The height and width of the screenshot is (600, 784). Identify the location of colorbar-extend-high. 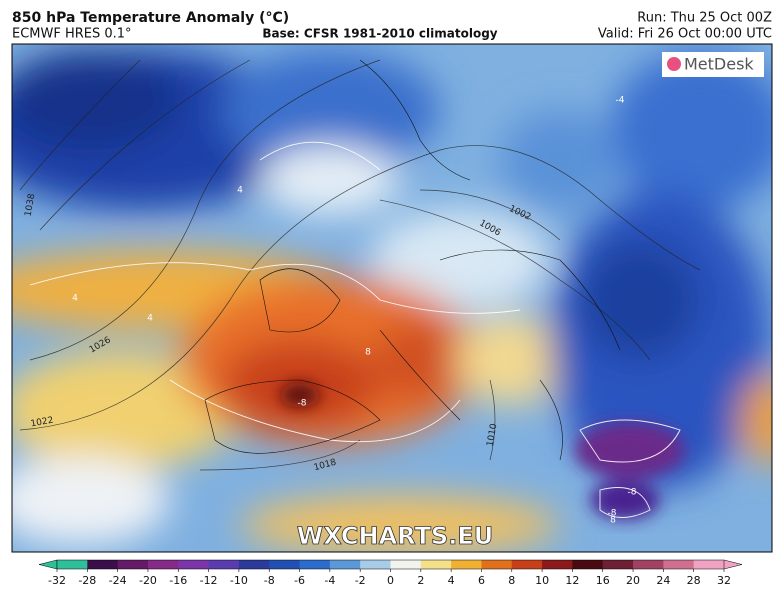
(733, 564).